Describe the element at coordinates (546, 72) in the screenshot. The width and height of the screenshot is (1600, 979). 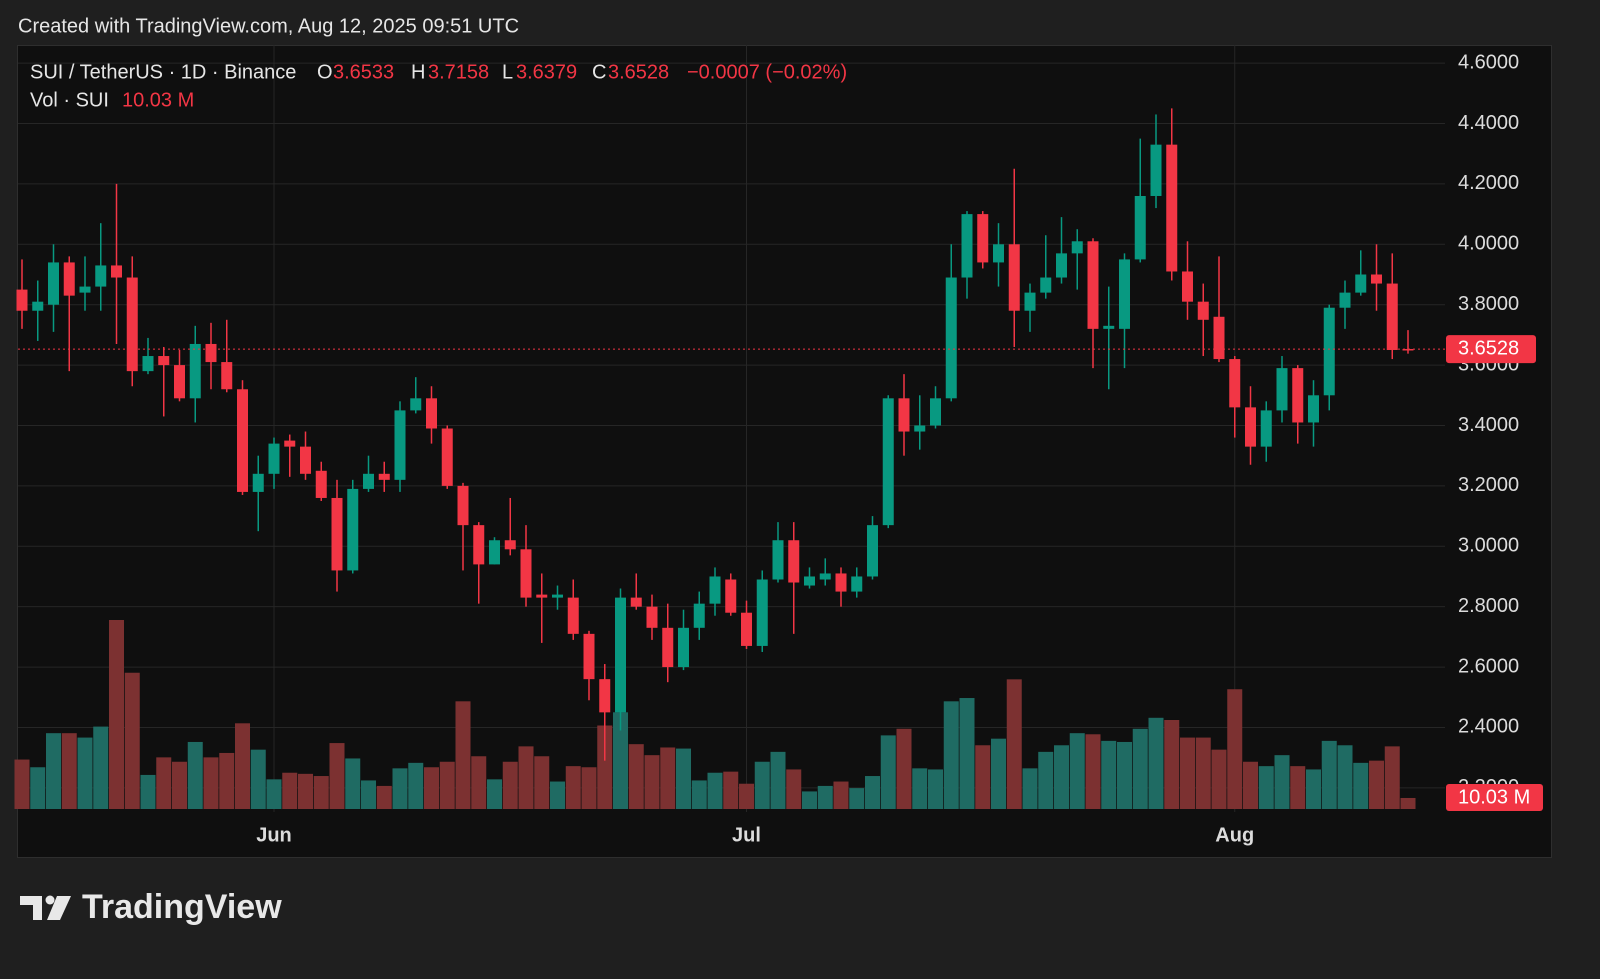
I see `ohlc-value: 3.6379` at that location.